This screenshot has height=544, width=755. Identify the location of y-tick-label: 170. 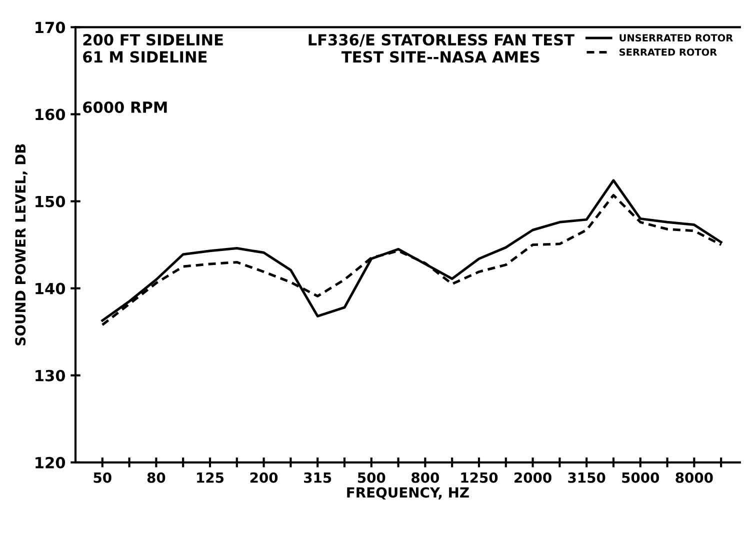
(51, 28).